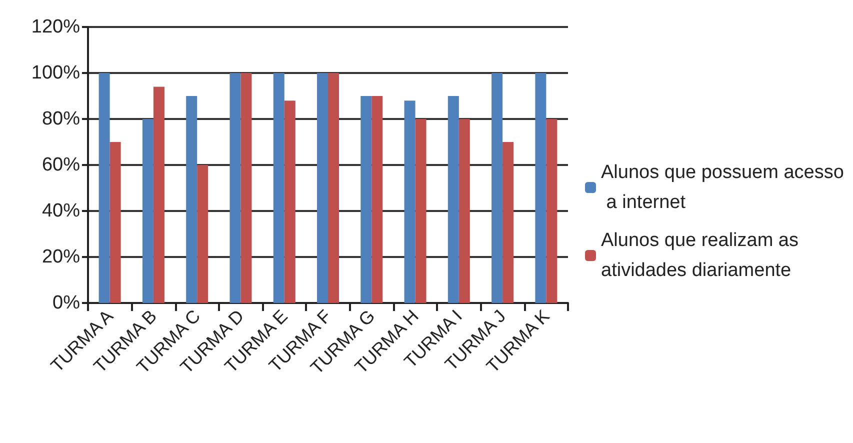 The height and width of the screenshot is (443, 853). I want to click on y-tick-label: 120%, so click(55, 27).